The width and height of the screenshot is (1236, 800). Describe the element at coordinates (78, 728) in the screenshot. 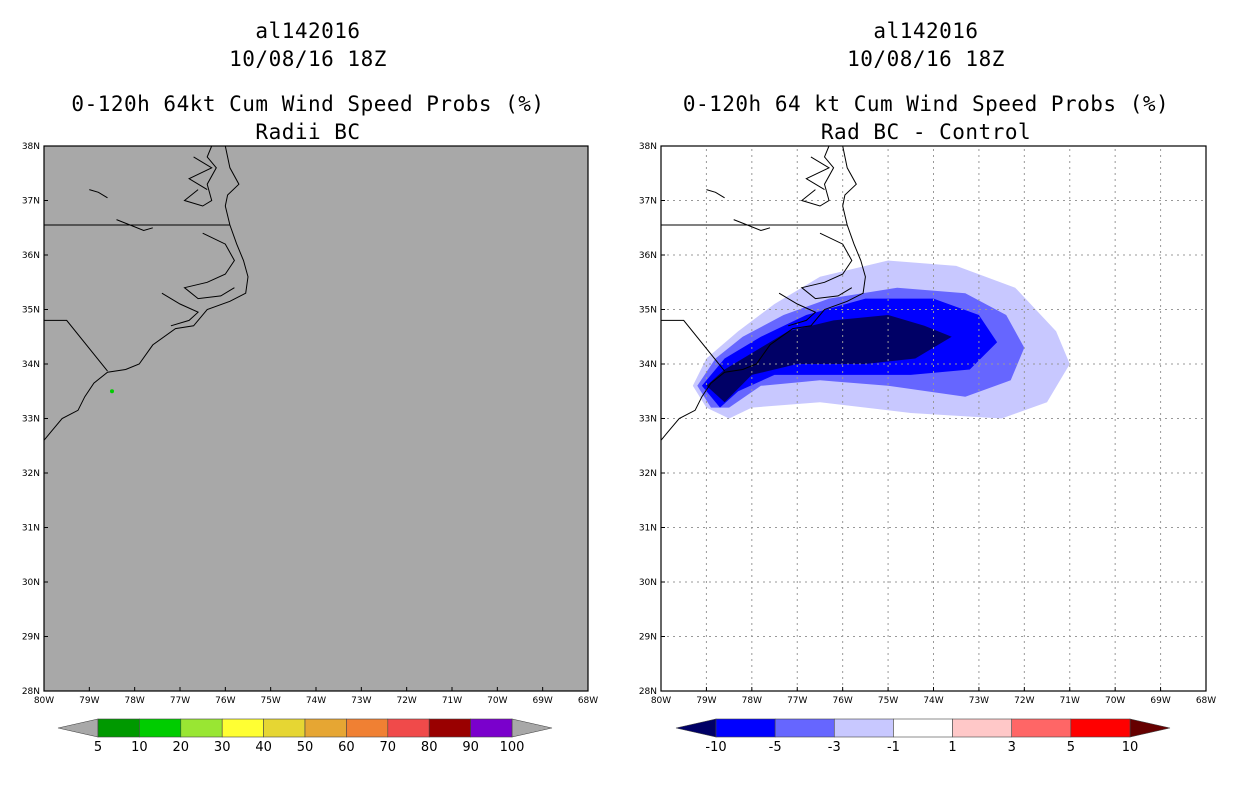

I see `left-colorbar-left-arrow` at that location.